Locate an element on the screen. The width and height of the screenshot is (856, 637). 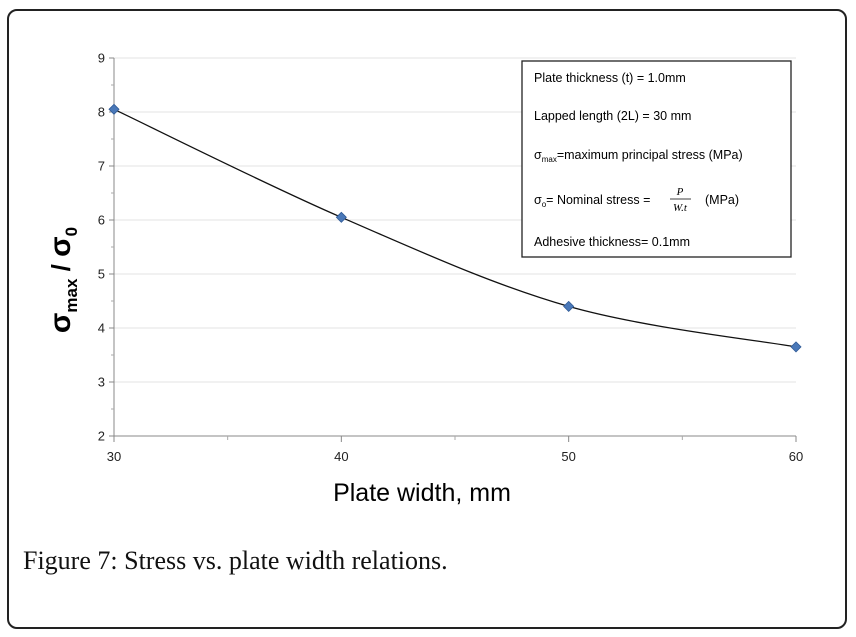
svg-text: σmax / σ0 is located at coordinates (62, 280).